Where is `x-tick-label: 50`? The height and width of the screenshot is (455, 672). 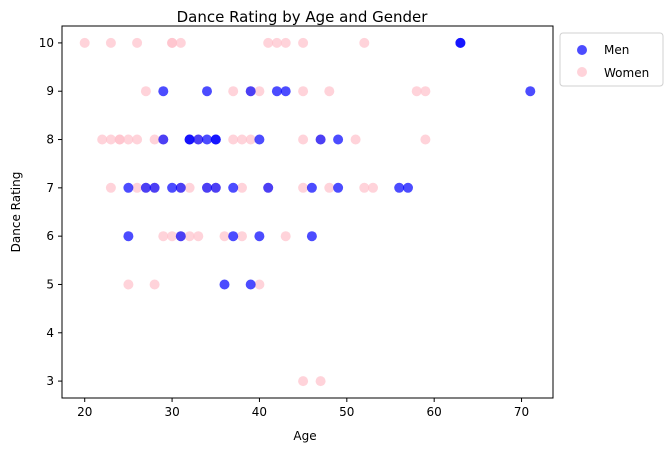
x-tick-label: 50 is located at coordinates (346, 412).